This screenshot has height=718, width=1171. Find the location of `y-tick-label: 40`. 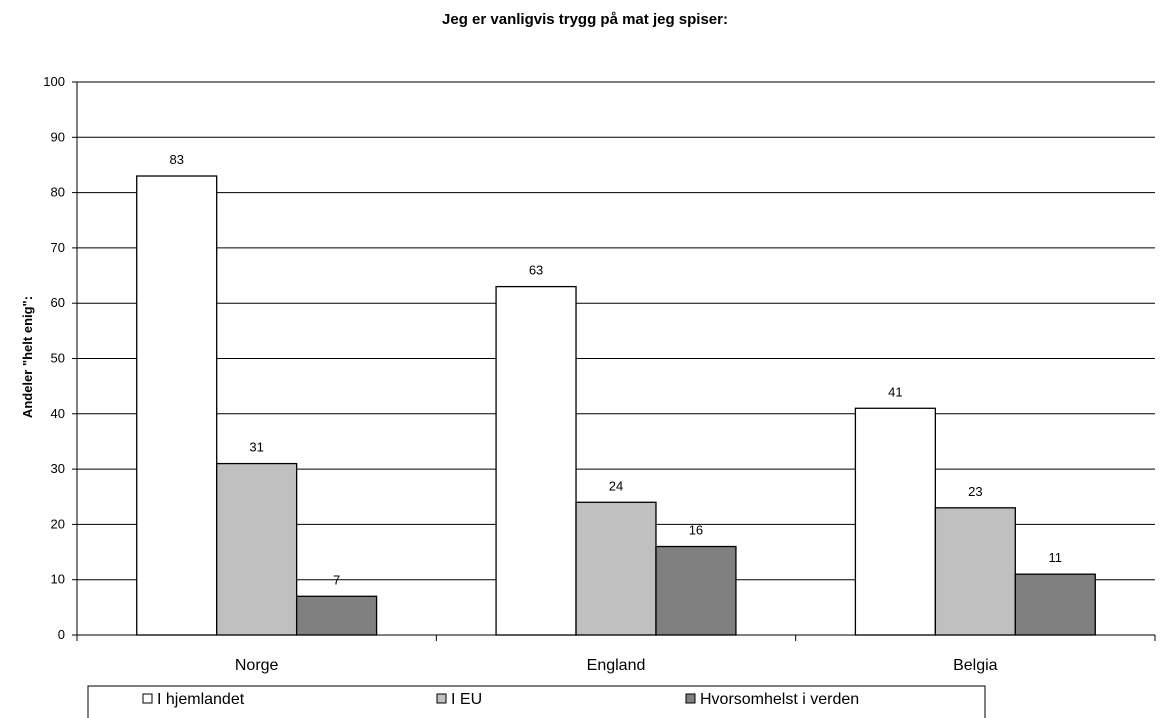

y-tick-label: 40 is located at coordinates (58, 413).